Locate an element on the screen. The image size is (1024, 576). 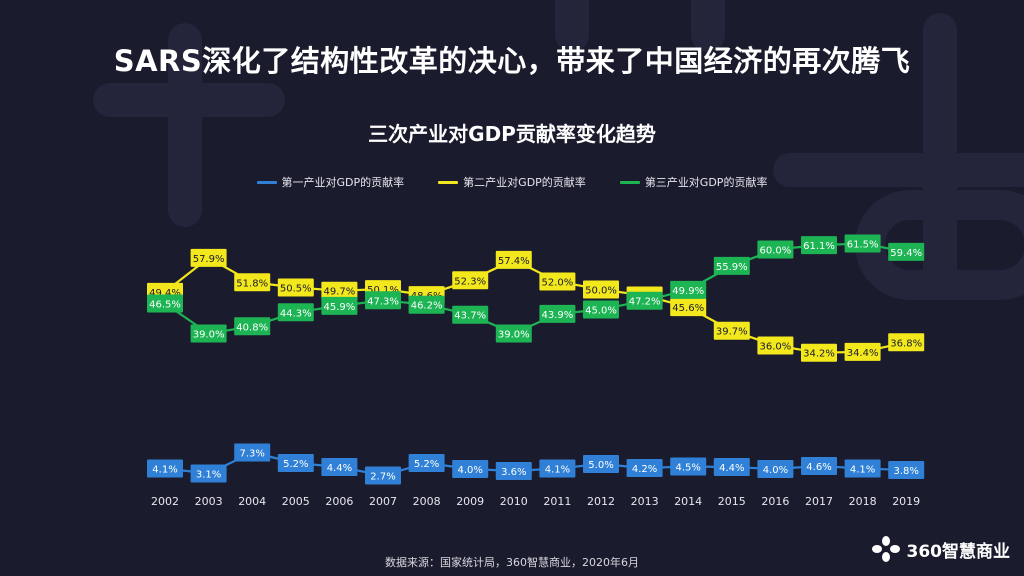
x-tick-label: 2018 is located at coordinates (863, 501).